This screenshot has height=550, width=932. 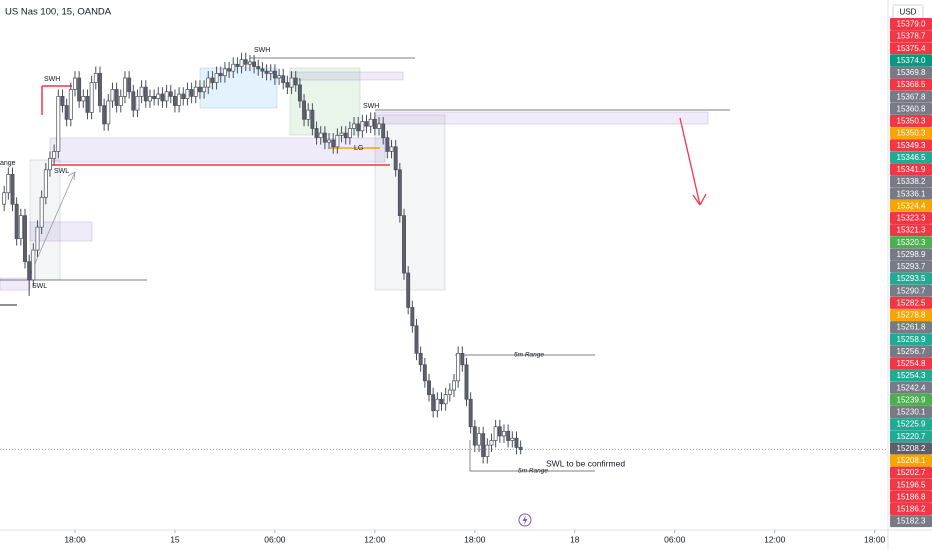 What do you see at coordinates (58, 12) in the screenshot?
I see `chart-title: US Nas 100, 15, OANDA` at bounding box center [58, 12].